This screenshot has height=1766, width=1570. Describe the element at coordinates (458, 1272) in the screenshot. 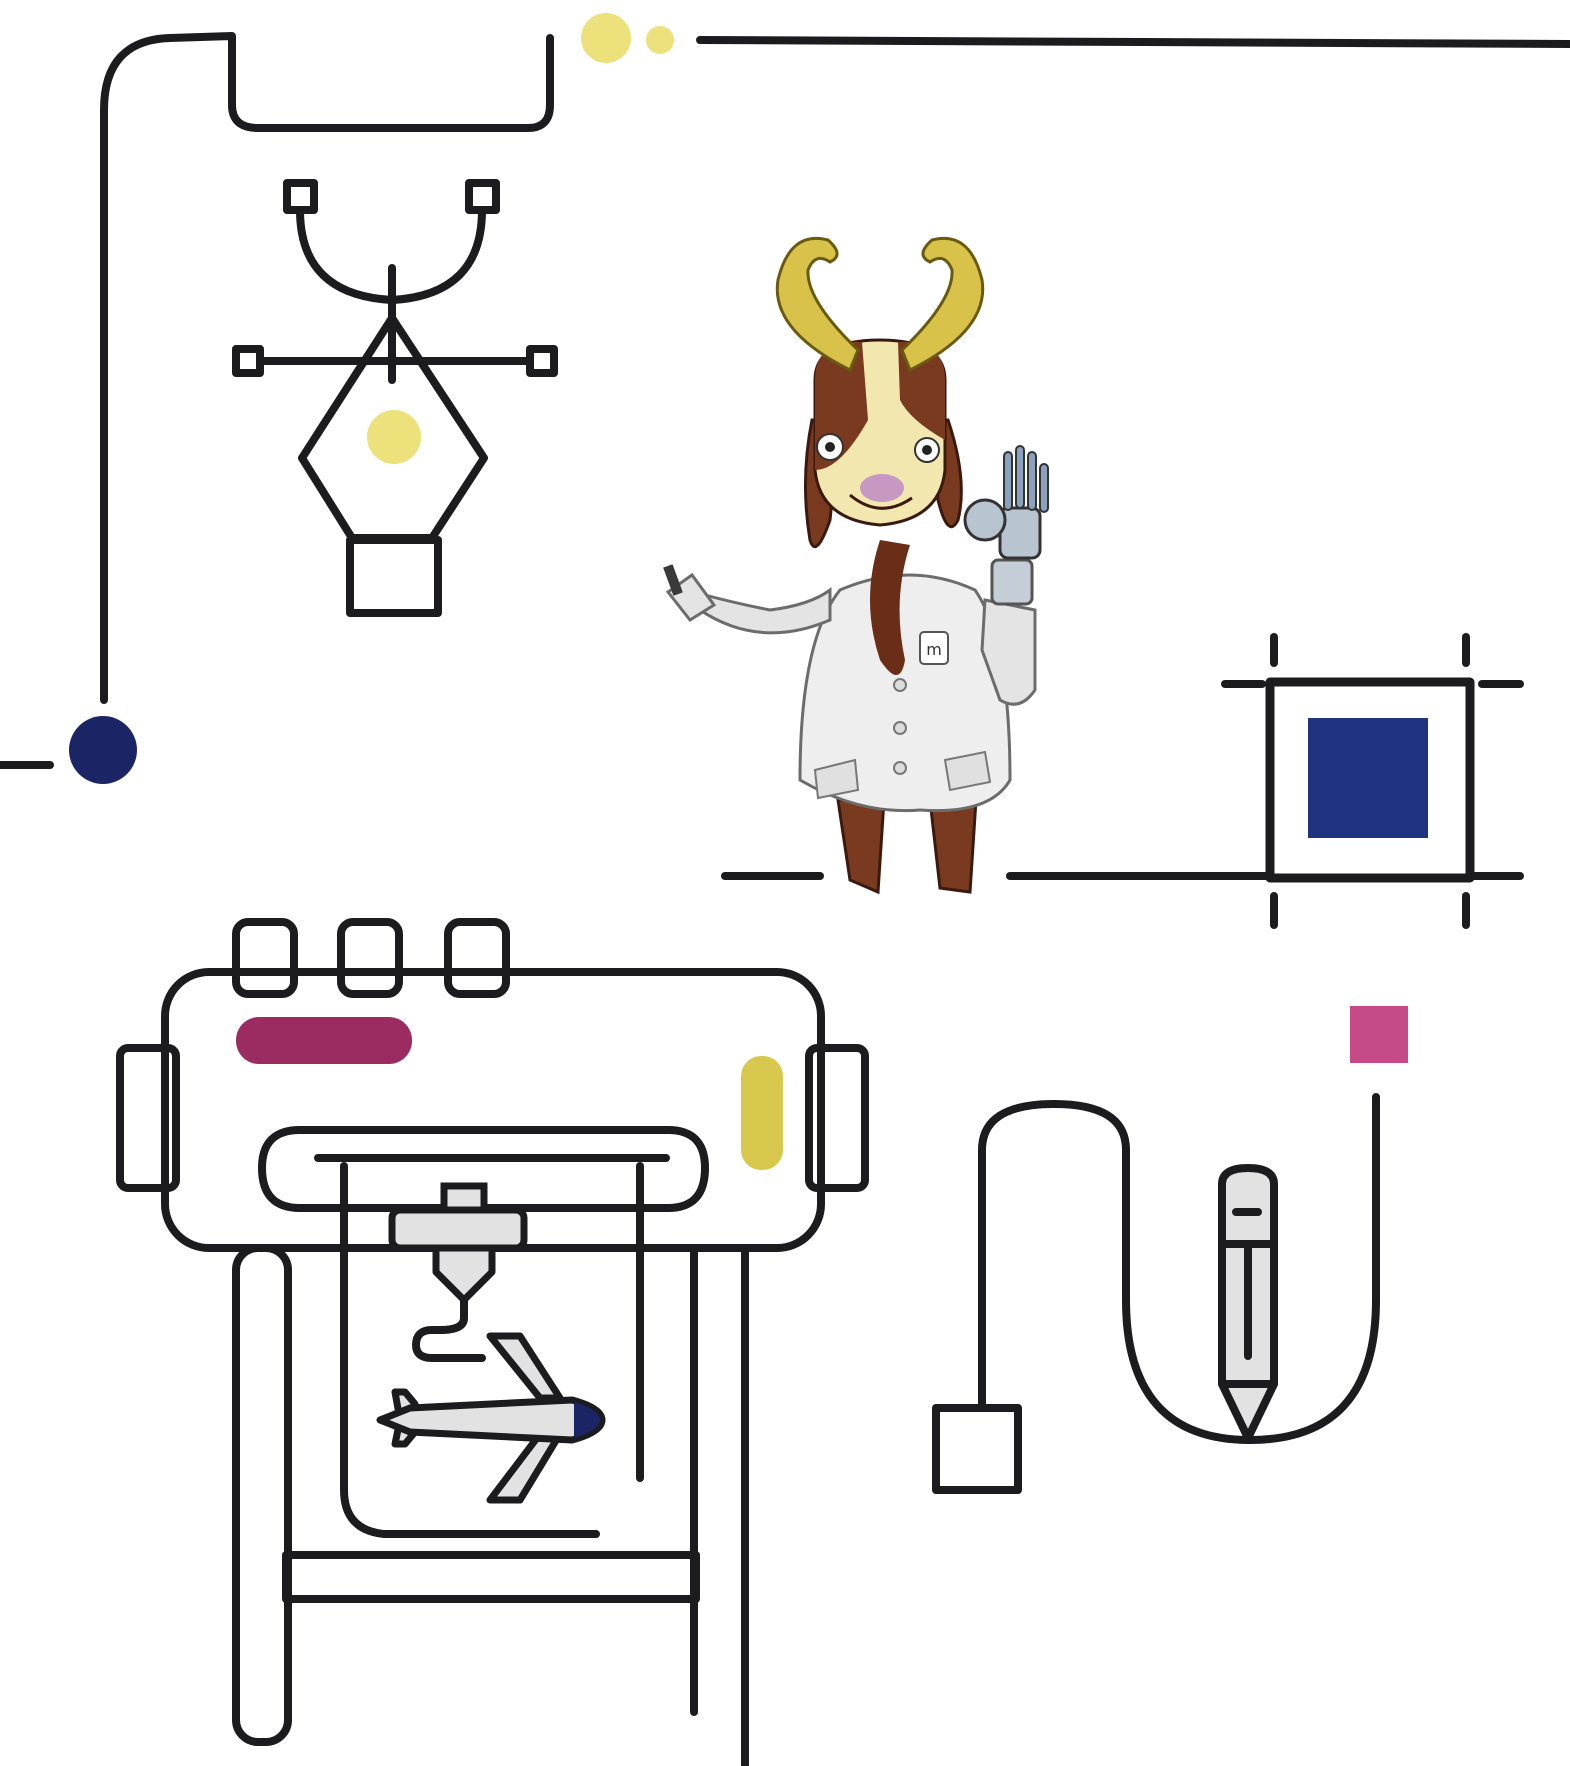

I see `3d-print-nozzle-icon` at that location.